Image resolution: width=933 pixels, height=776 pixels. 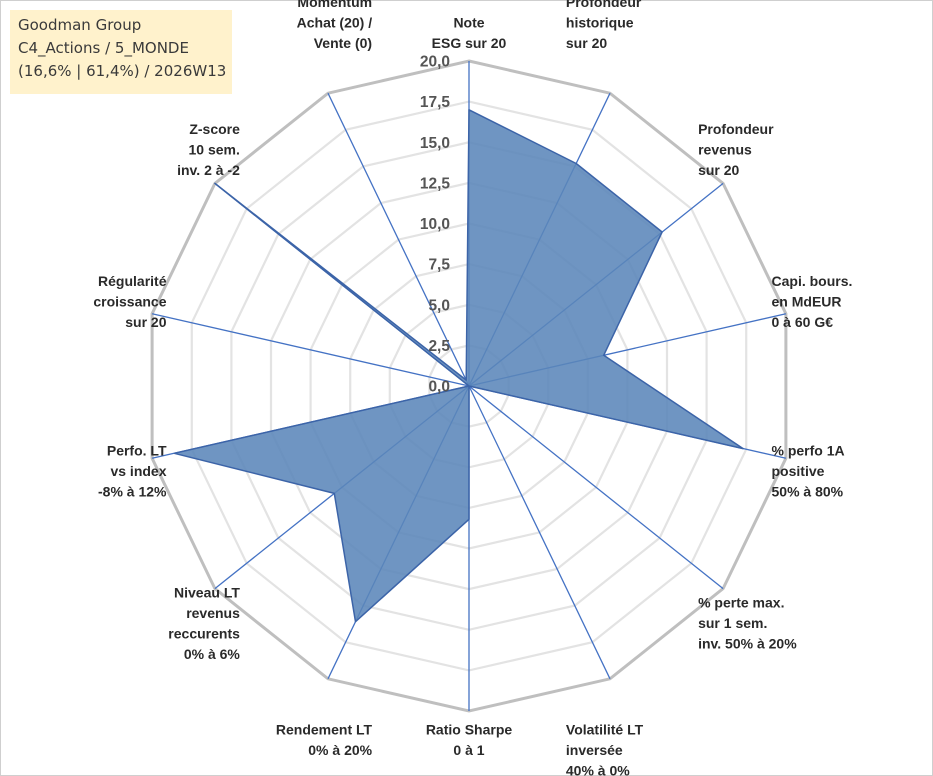 What do you see at coordinates (439, 346) in the screenshot?
I see `tick-label: 2,5` at bounding box center [439, 346].